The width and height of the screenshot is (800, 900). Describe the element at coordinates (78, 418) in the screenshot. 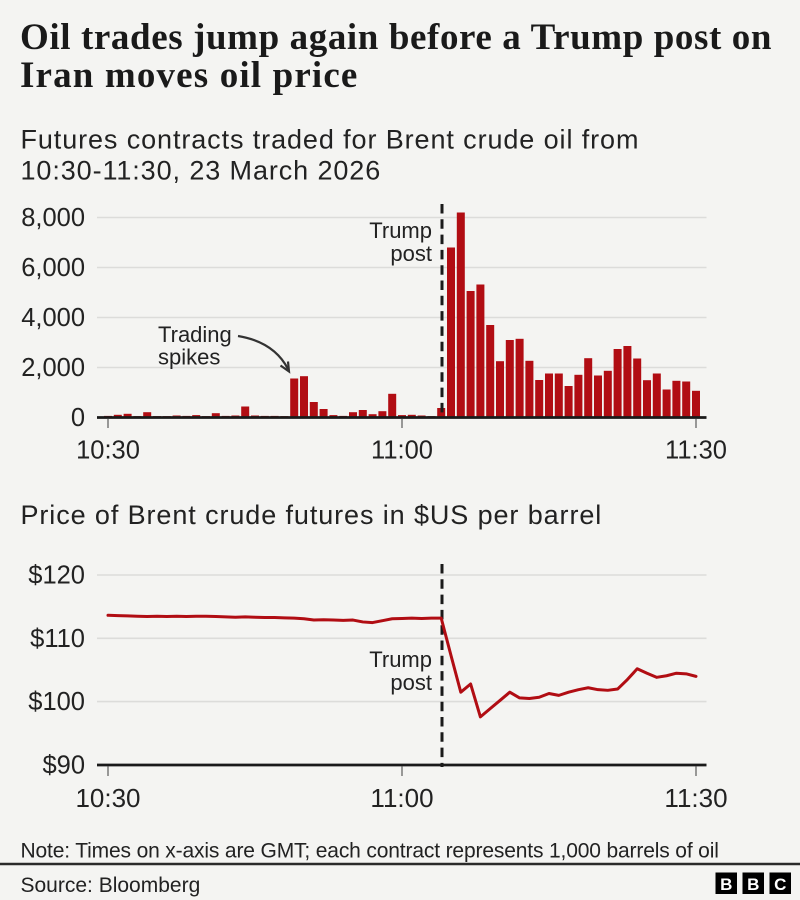

I see `svg-text: 0` at that location.